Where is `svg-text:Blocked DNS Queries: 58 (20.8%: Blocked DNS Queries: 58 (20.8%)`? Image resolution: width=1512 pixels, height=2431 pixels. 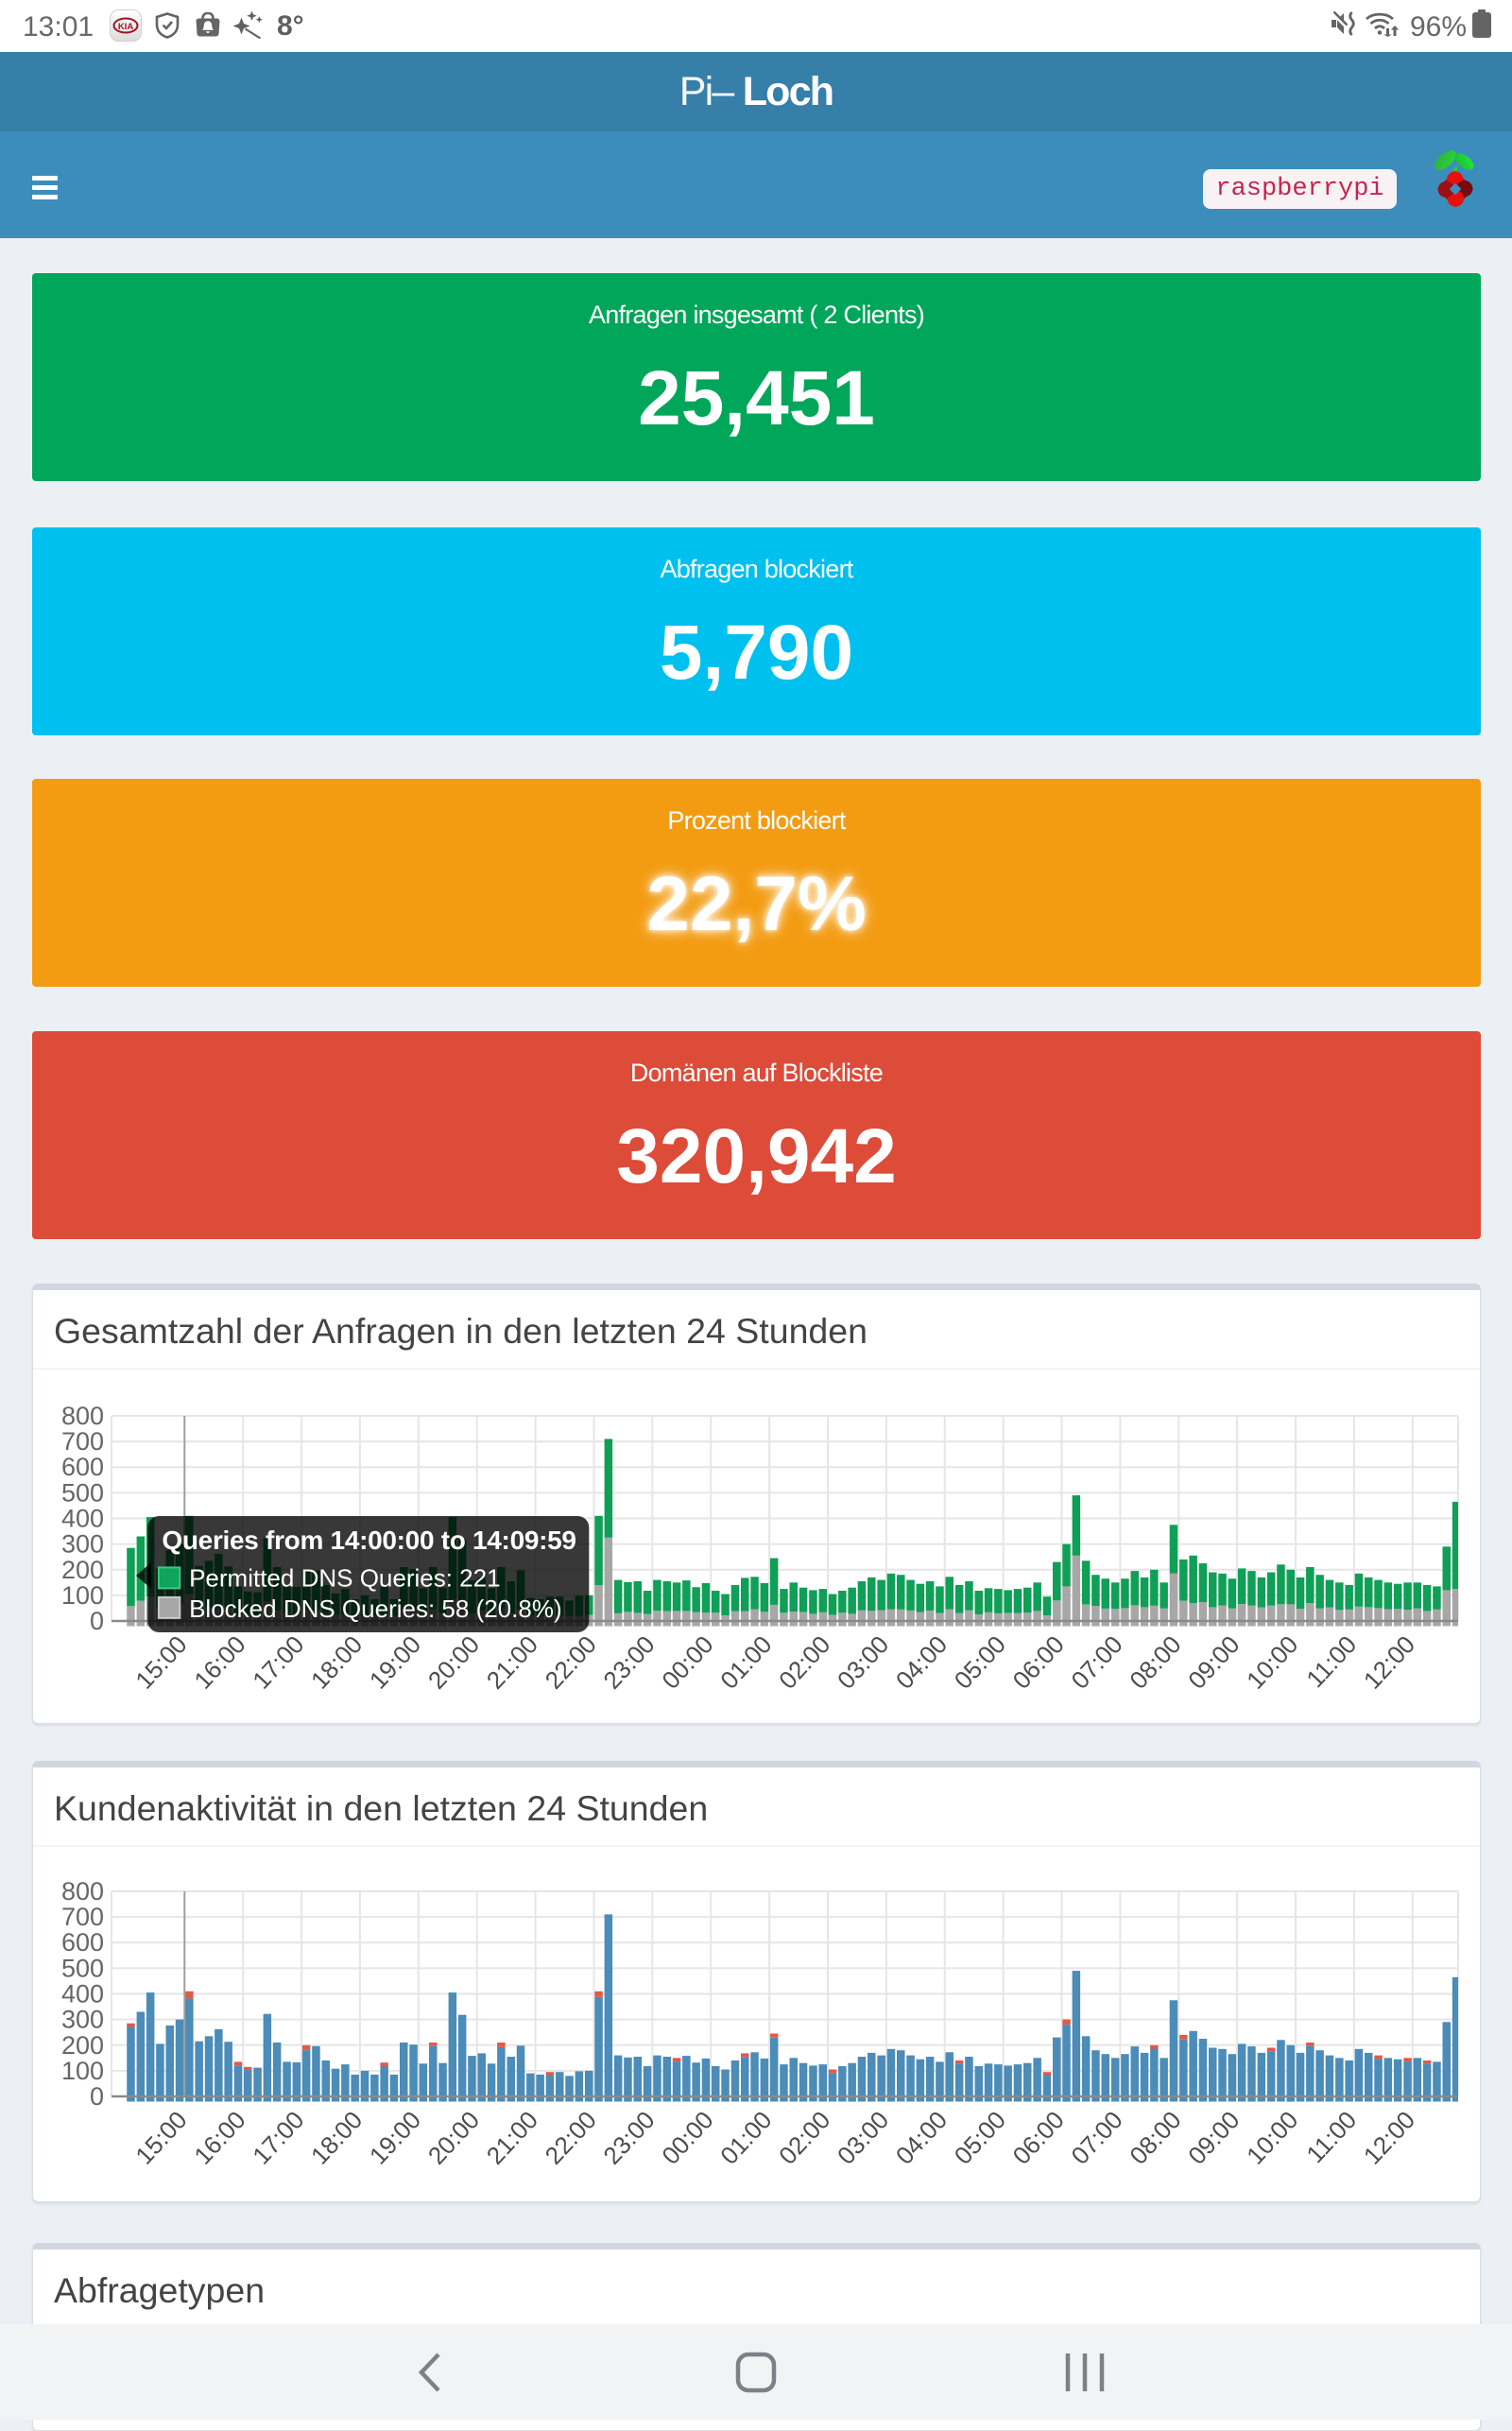
svg-text:Blocked DNS Queries: 58 (20.8%: Blocked DNS Queries: 58 (20.8%) is located at coordinates (375, 1609).